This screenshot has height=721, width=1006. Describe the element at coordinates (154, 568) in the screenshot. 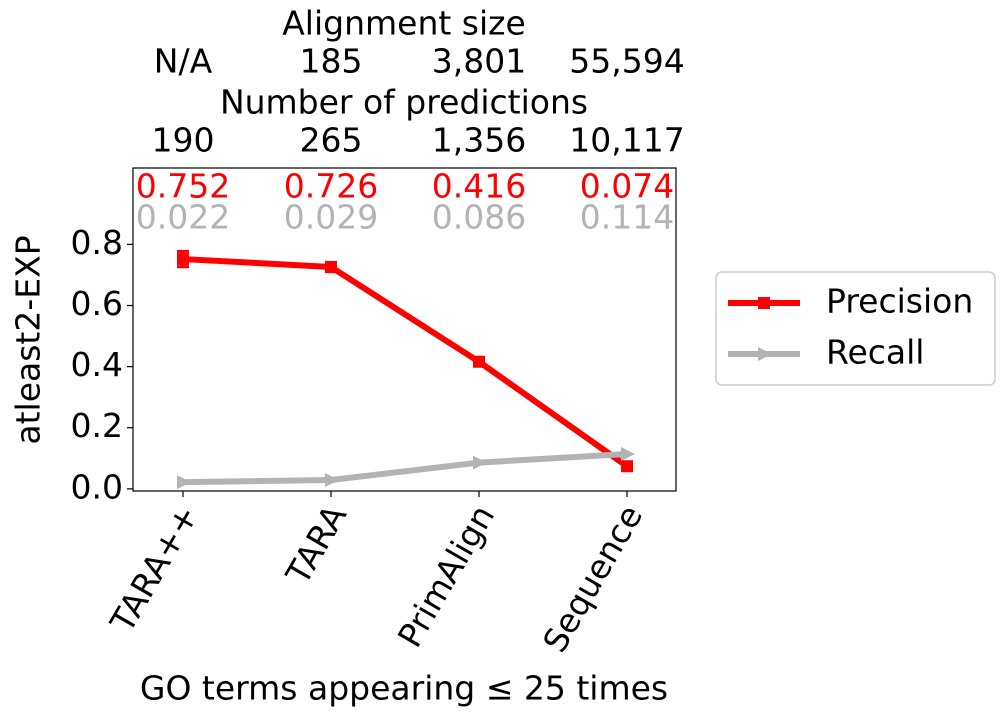

I see `x-tick-label: TARA++` at that location.